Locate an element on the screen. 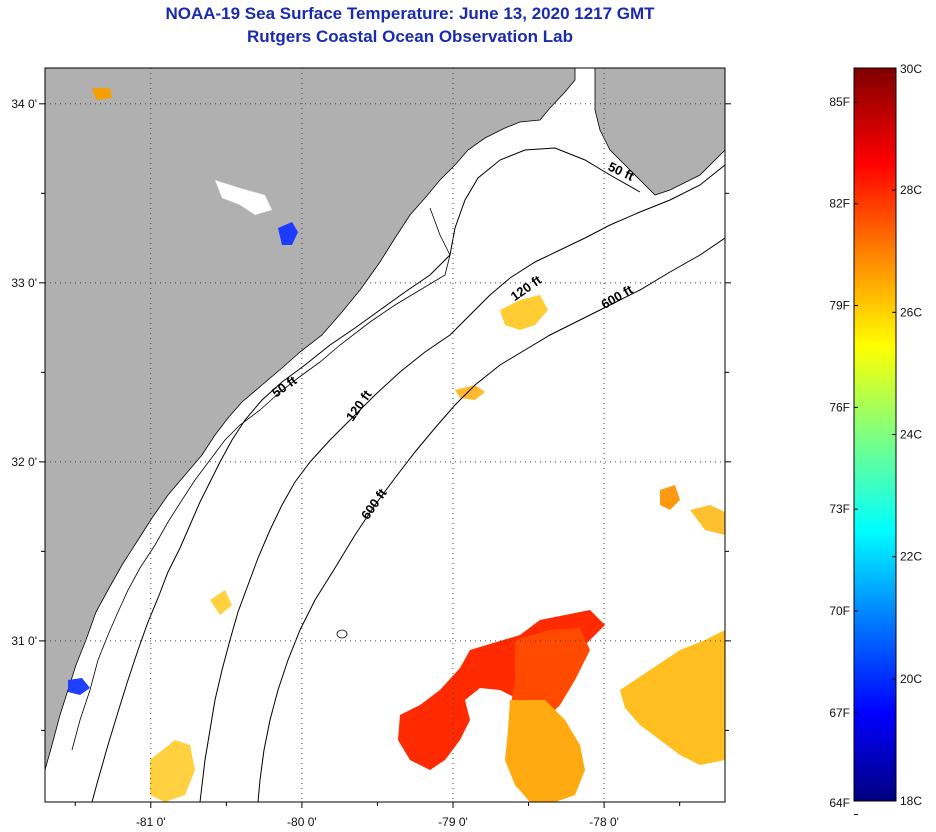  colorbar-label-celsius: 26C is located at coordinates (911, 312).